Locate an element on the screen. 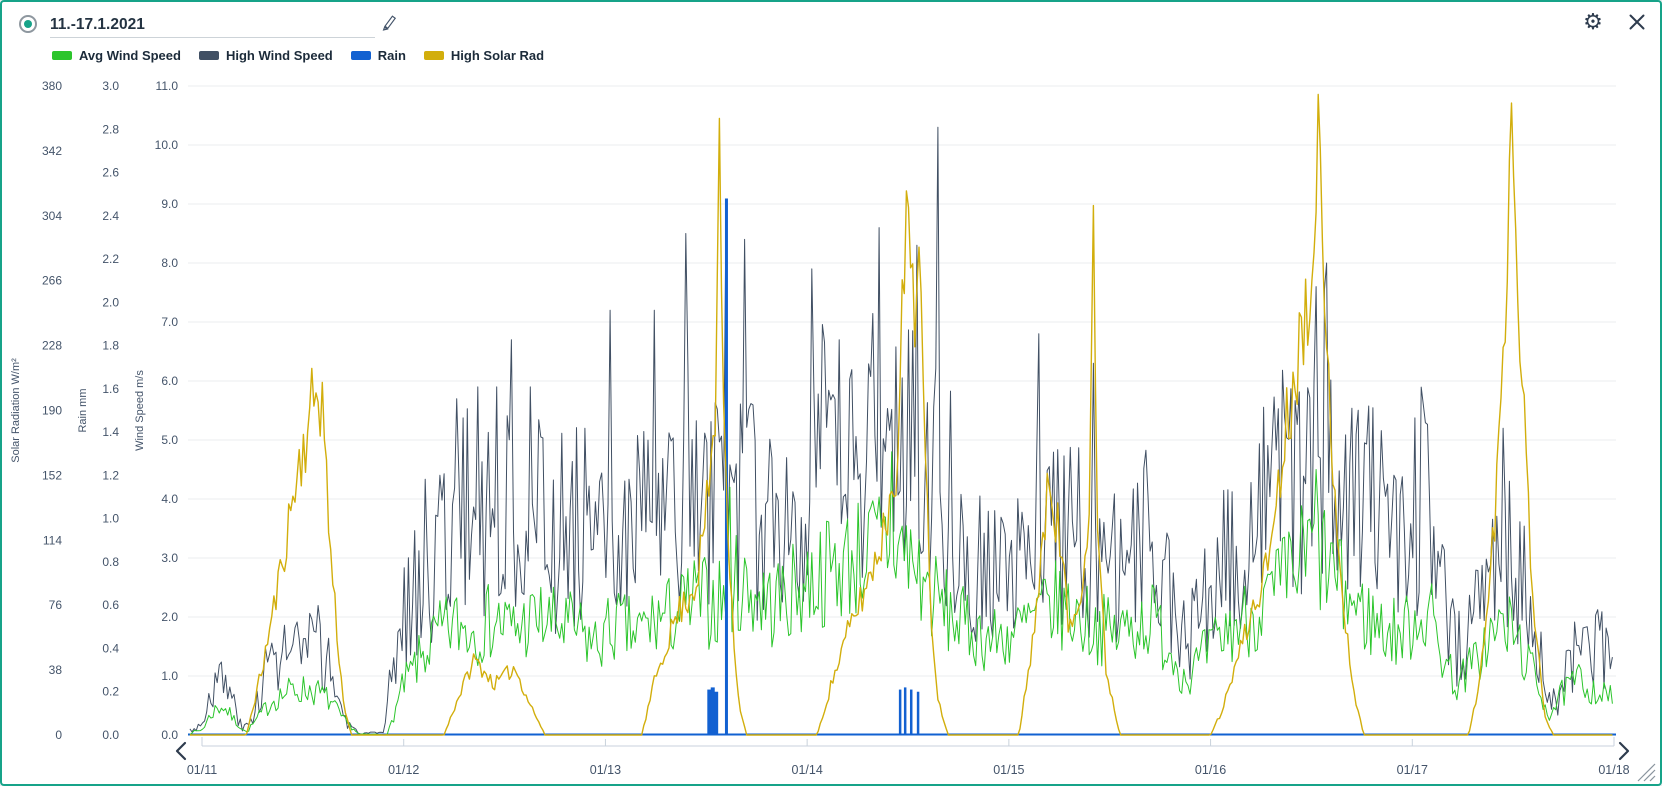 This screenshot has width=1662, height=786. x-axis-date-label: 01/17 is located at coordinates (1412, 770).